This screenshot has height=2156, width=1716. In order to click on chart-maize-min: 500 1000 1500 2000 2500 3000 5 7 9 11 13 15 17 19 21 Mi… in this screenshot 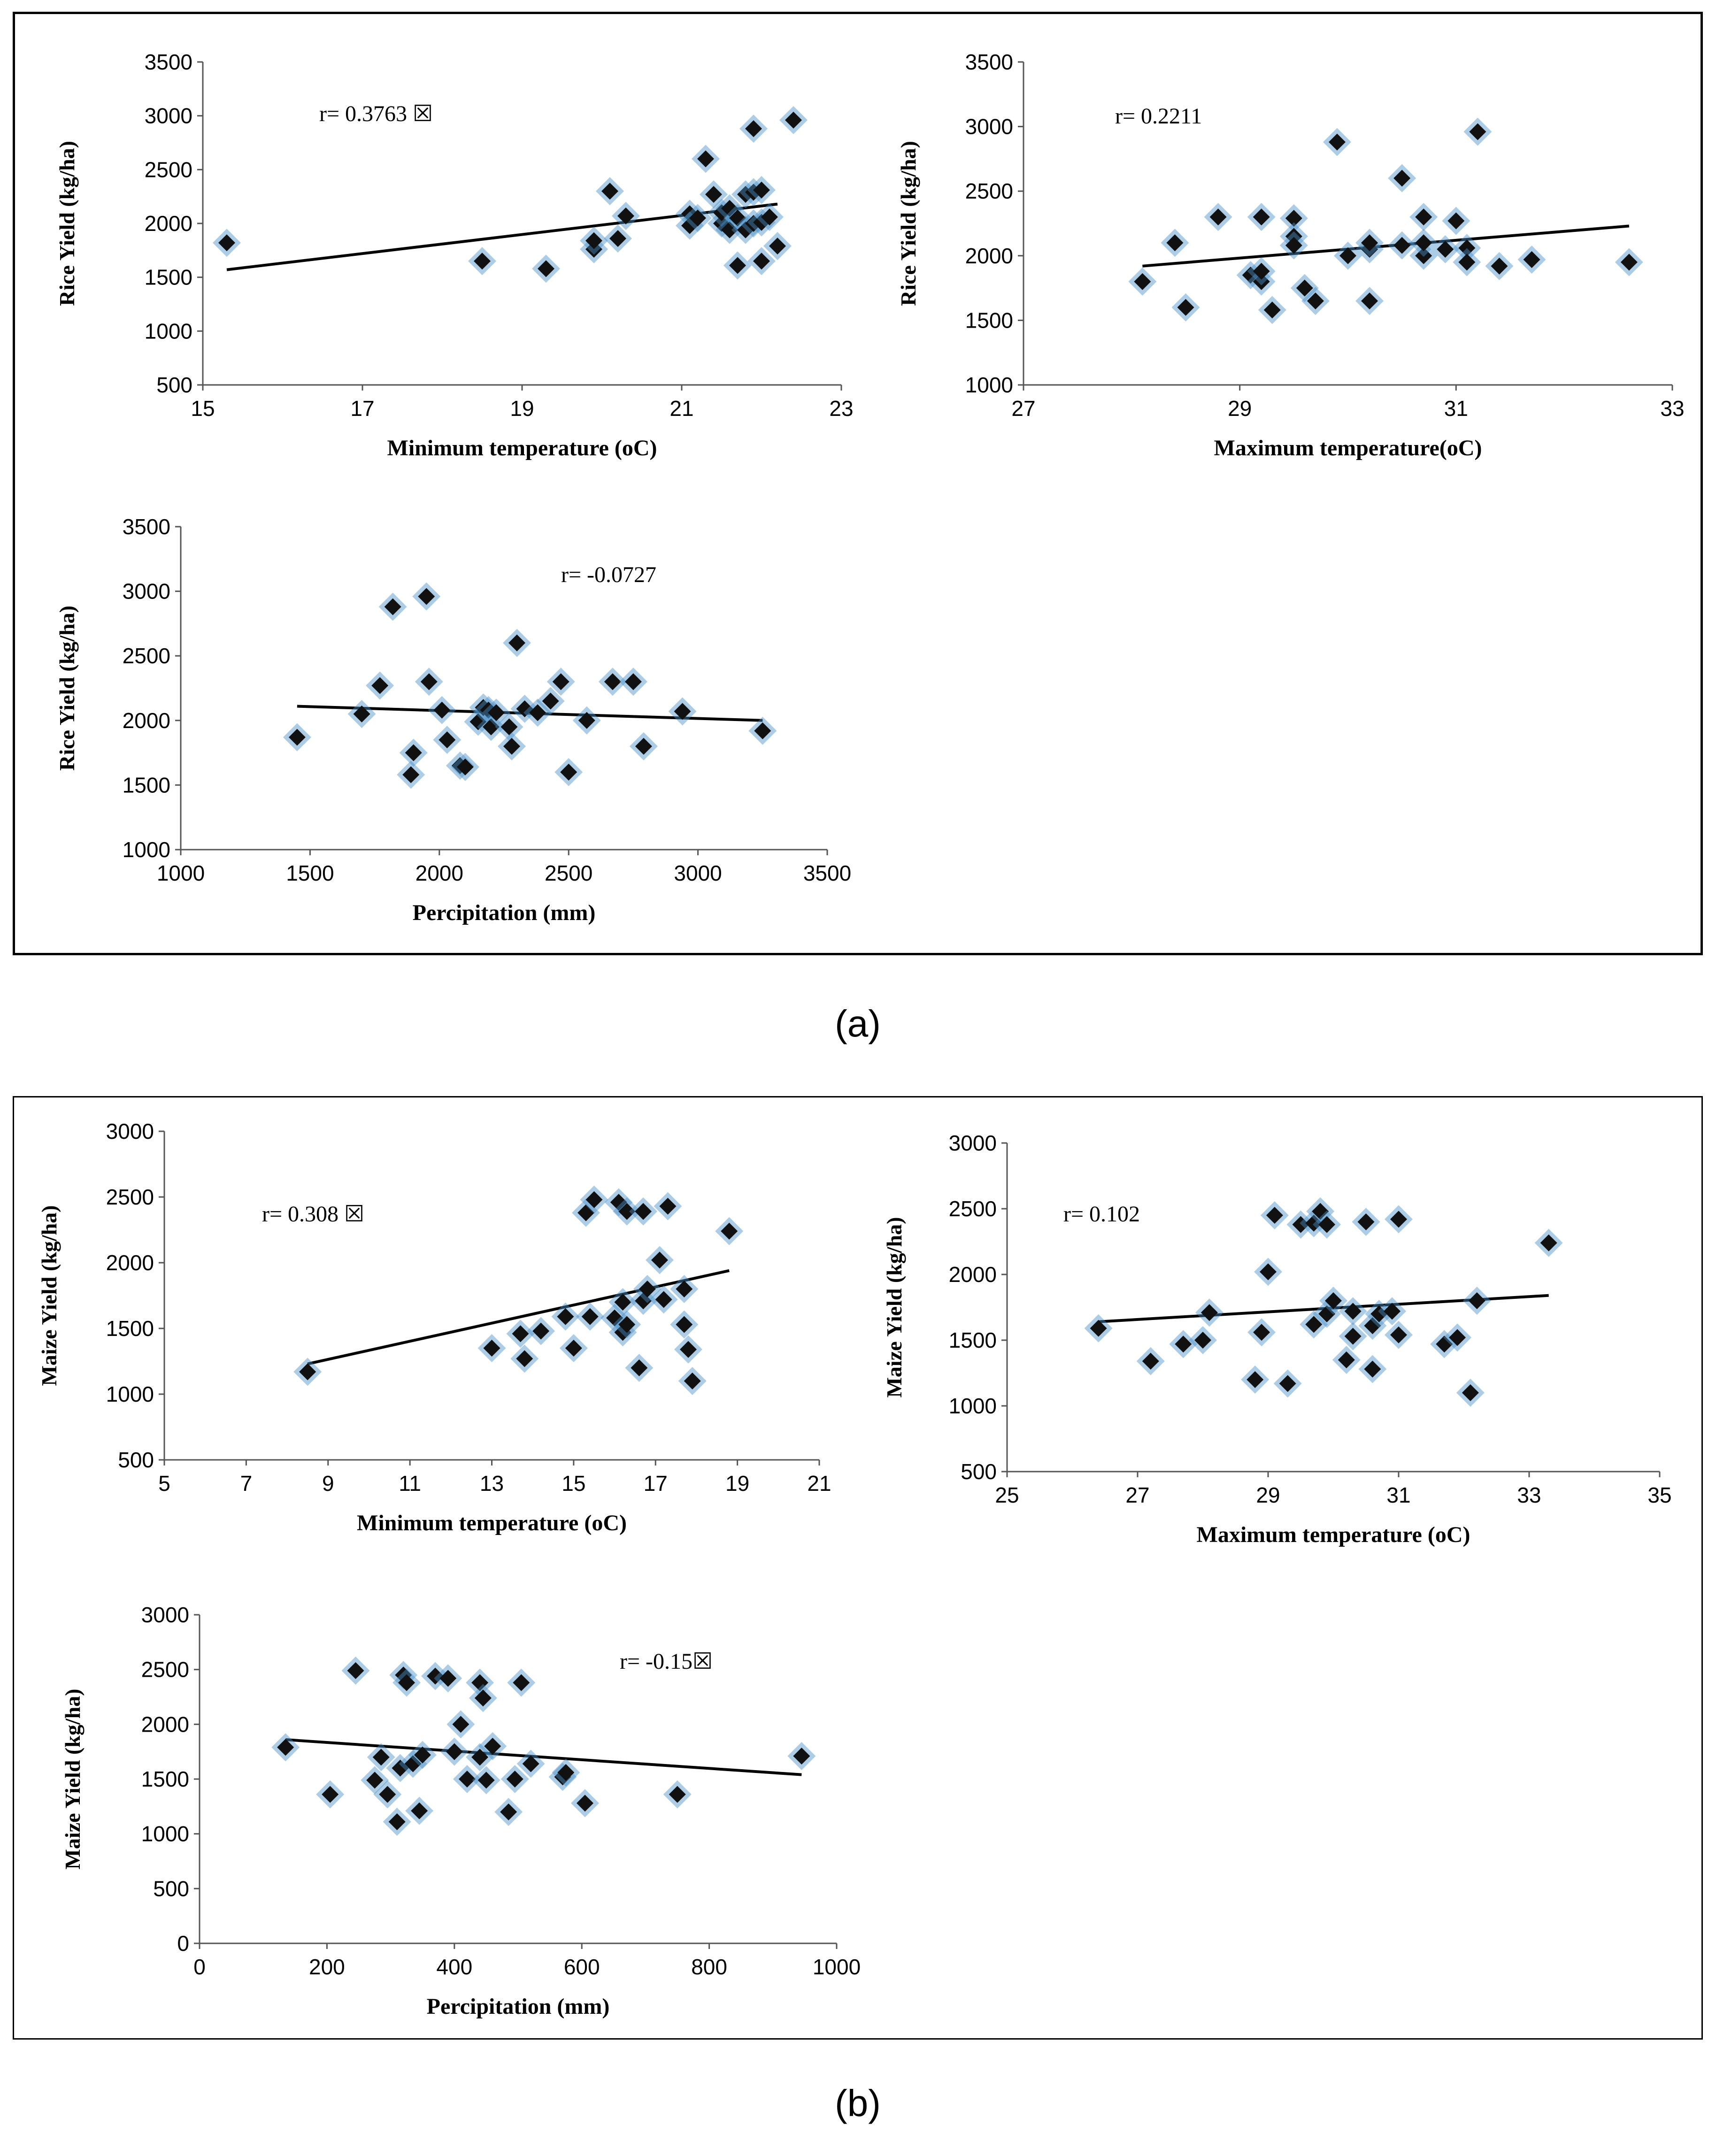, I will do `click(434, 1327)`.